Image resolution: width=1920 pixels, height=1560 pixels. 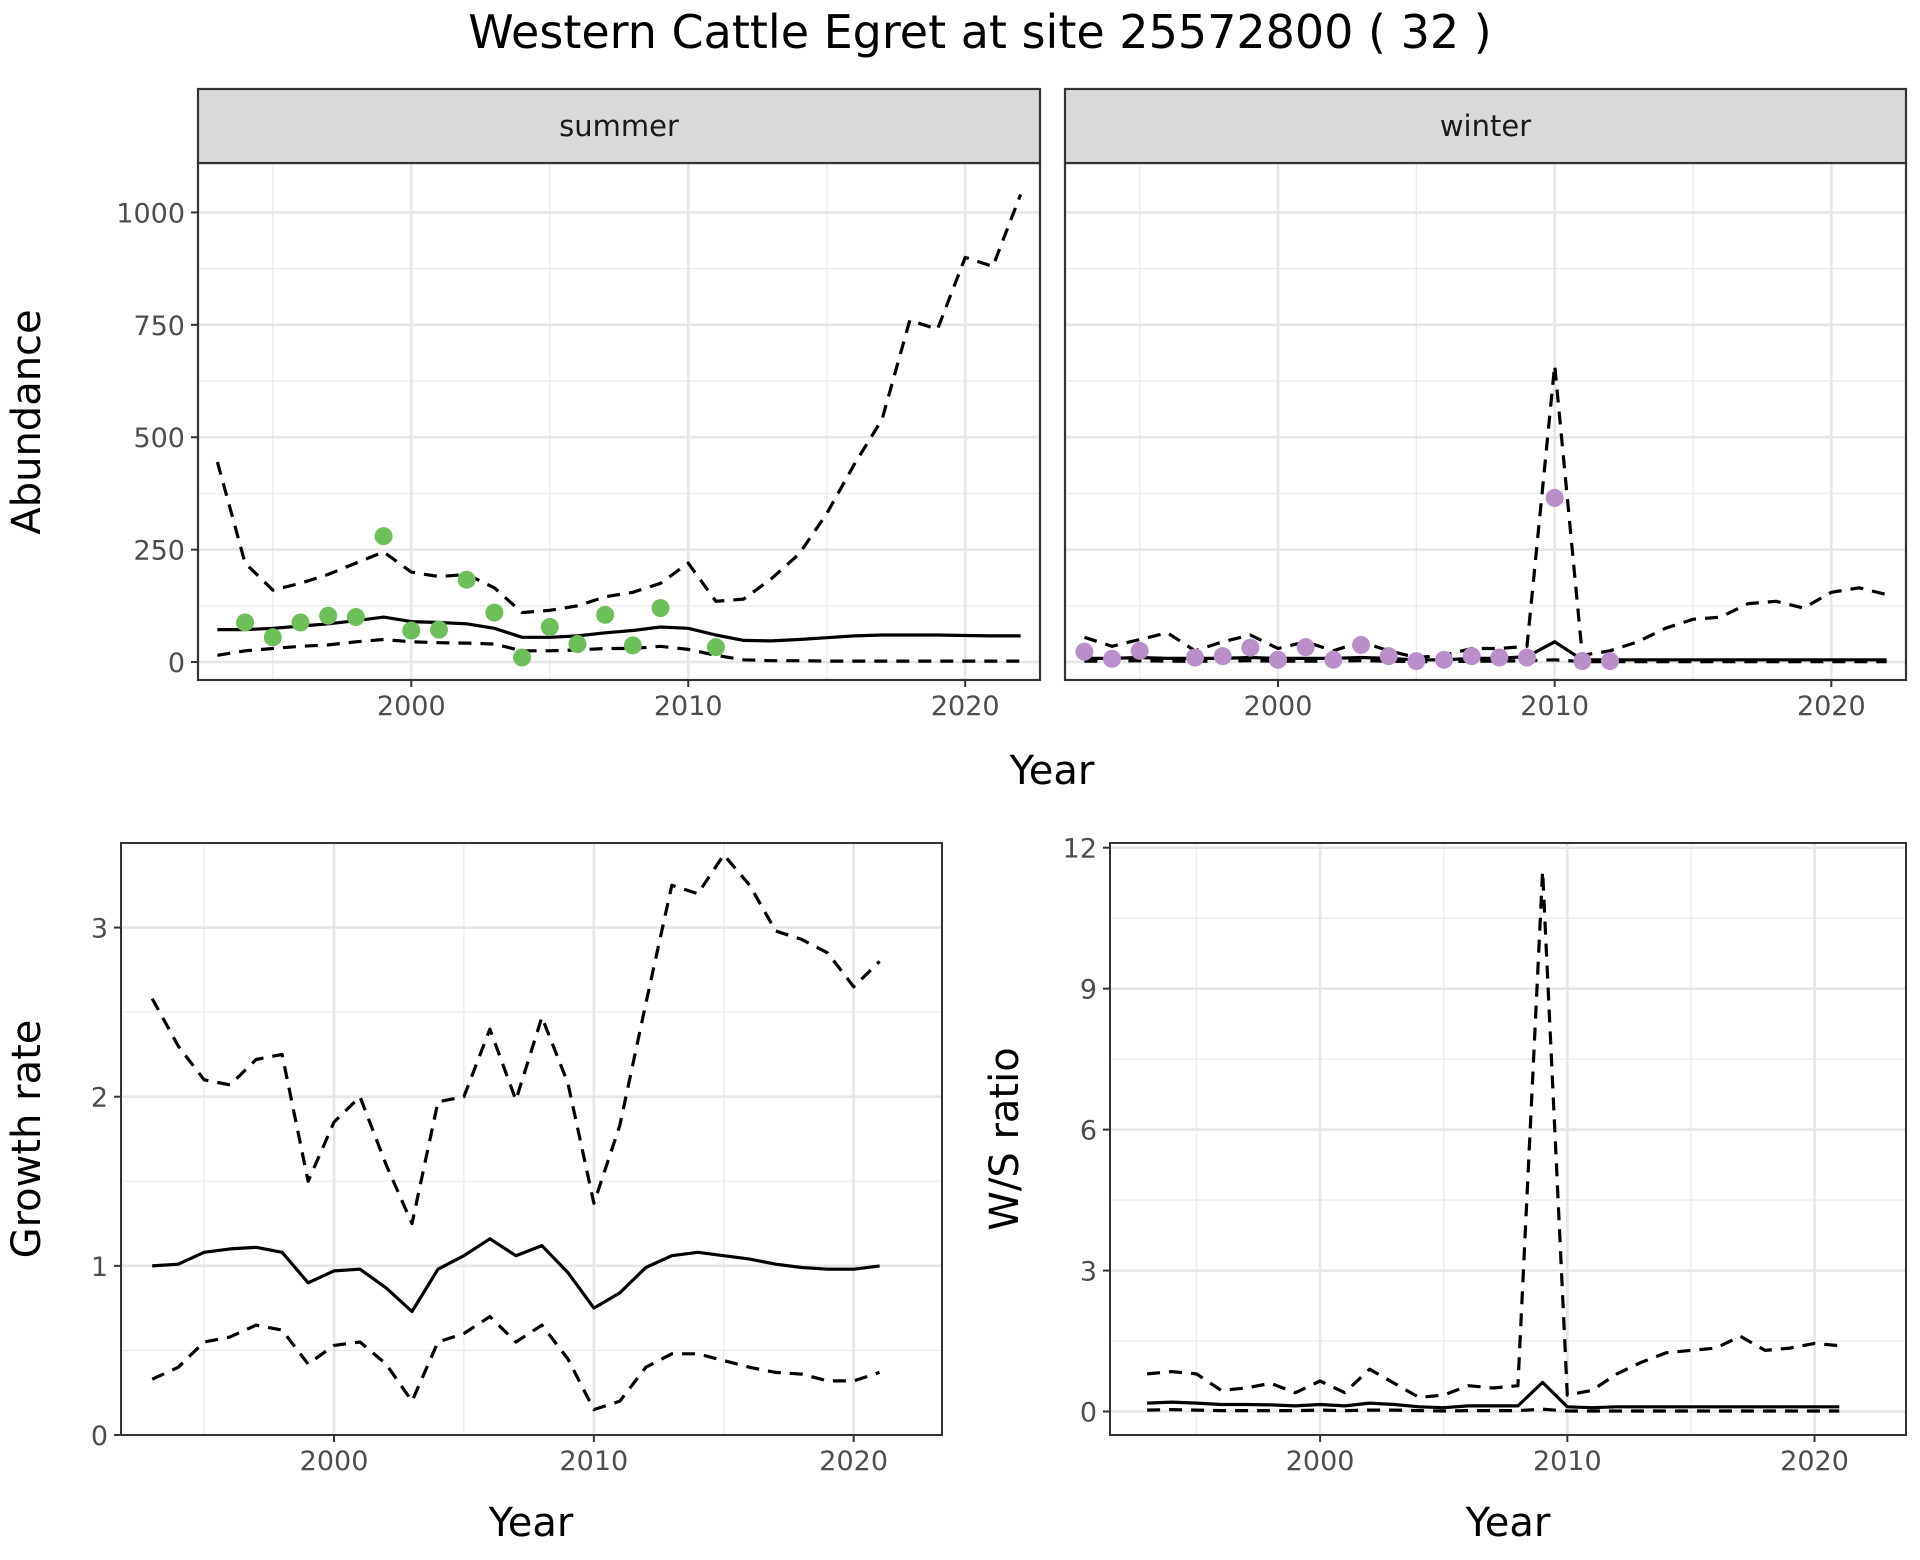 What do you see at coordinates (1052, 771) in the screenshot?
I see `abundance-x-axis-title: Year` at bounding box center [1052, 771].